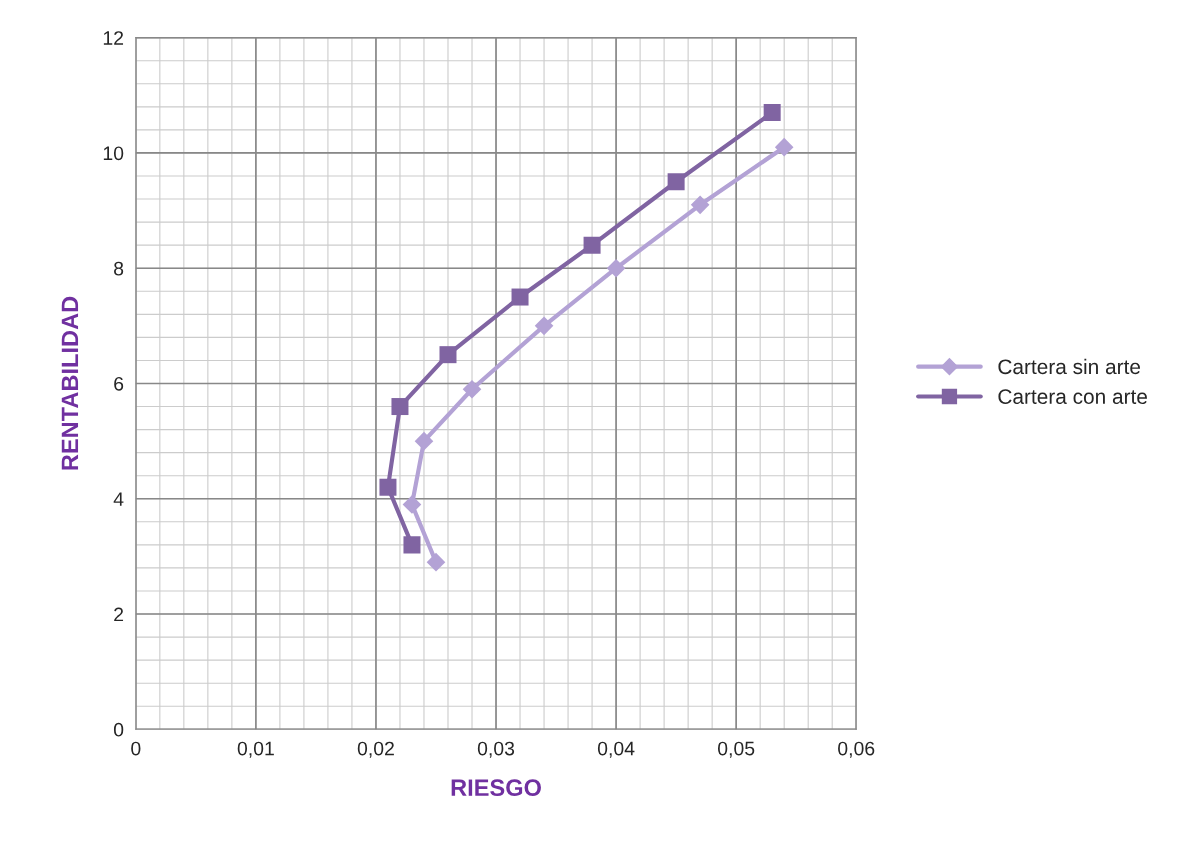 The image size is (1181, 856). I want to click on x-tick-label: 0, so click(136, 748).